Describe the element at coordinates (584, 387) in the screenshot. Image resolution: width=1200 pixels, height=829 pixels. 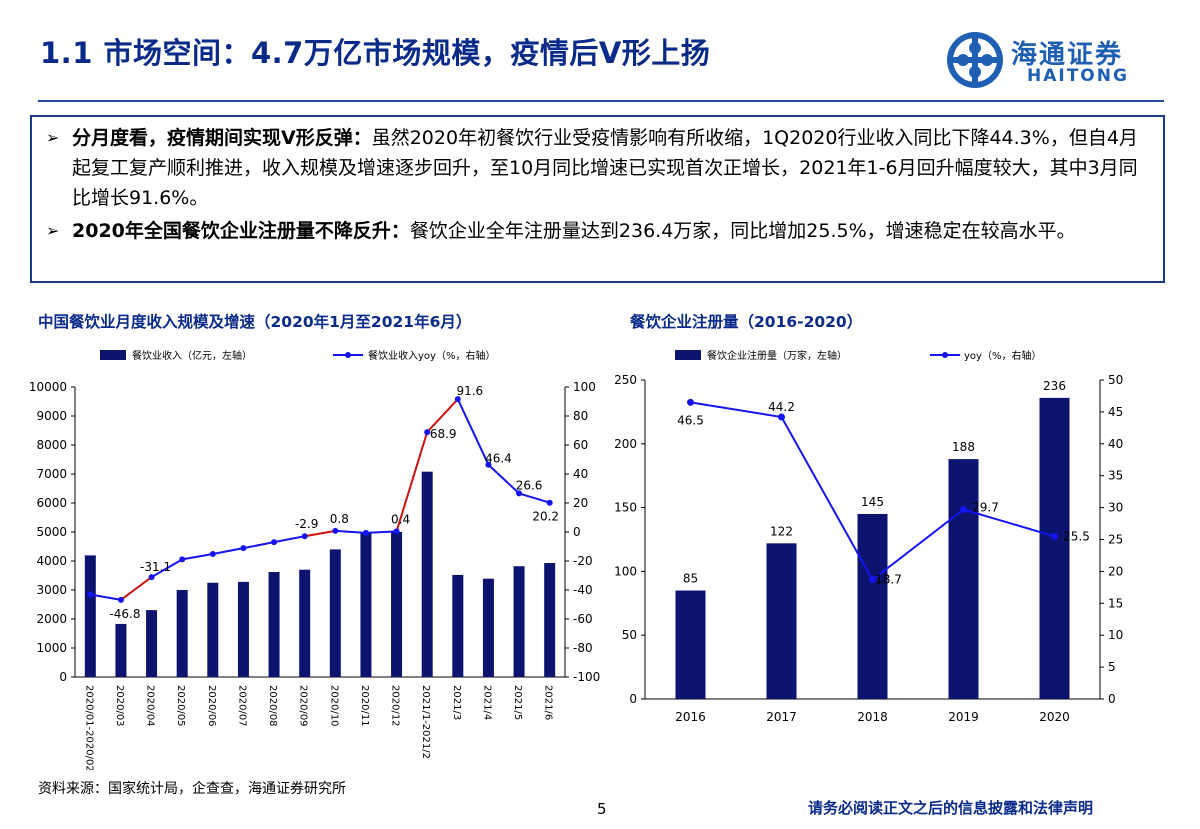
I see `right-axis-tick-label: 100` at that location.